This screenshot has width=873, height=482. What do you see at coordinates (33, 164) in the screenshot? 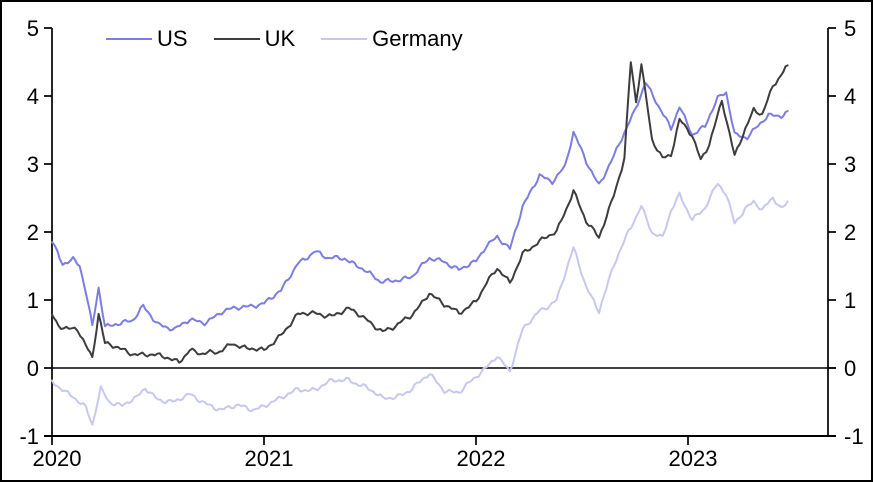
I see `y-axis-label-left: 3` at bounding box center [33, 164].